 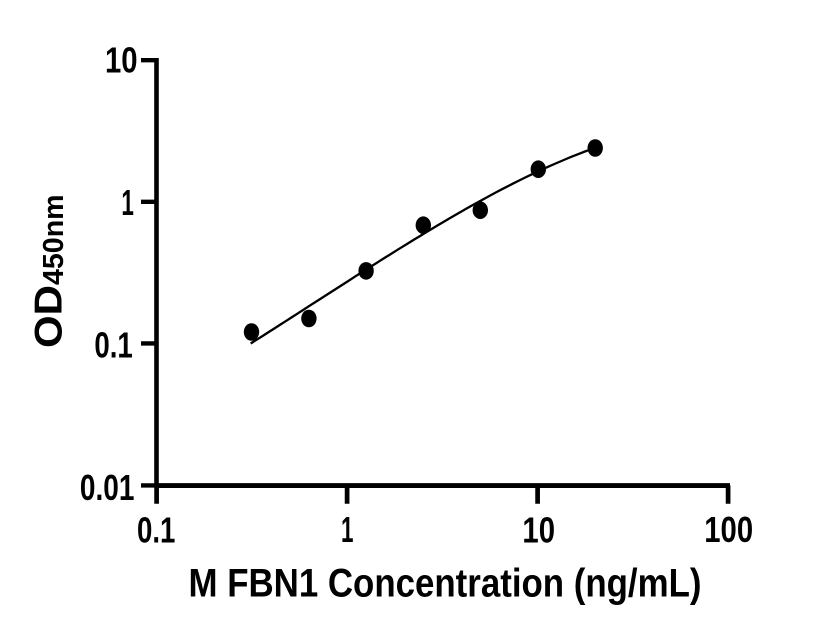 What do you see at coordinates (728, 529) in the screenshot?
I see `svg-text: 100` at bounding box center [728, 529].